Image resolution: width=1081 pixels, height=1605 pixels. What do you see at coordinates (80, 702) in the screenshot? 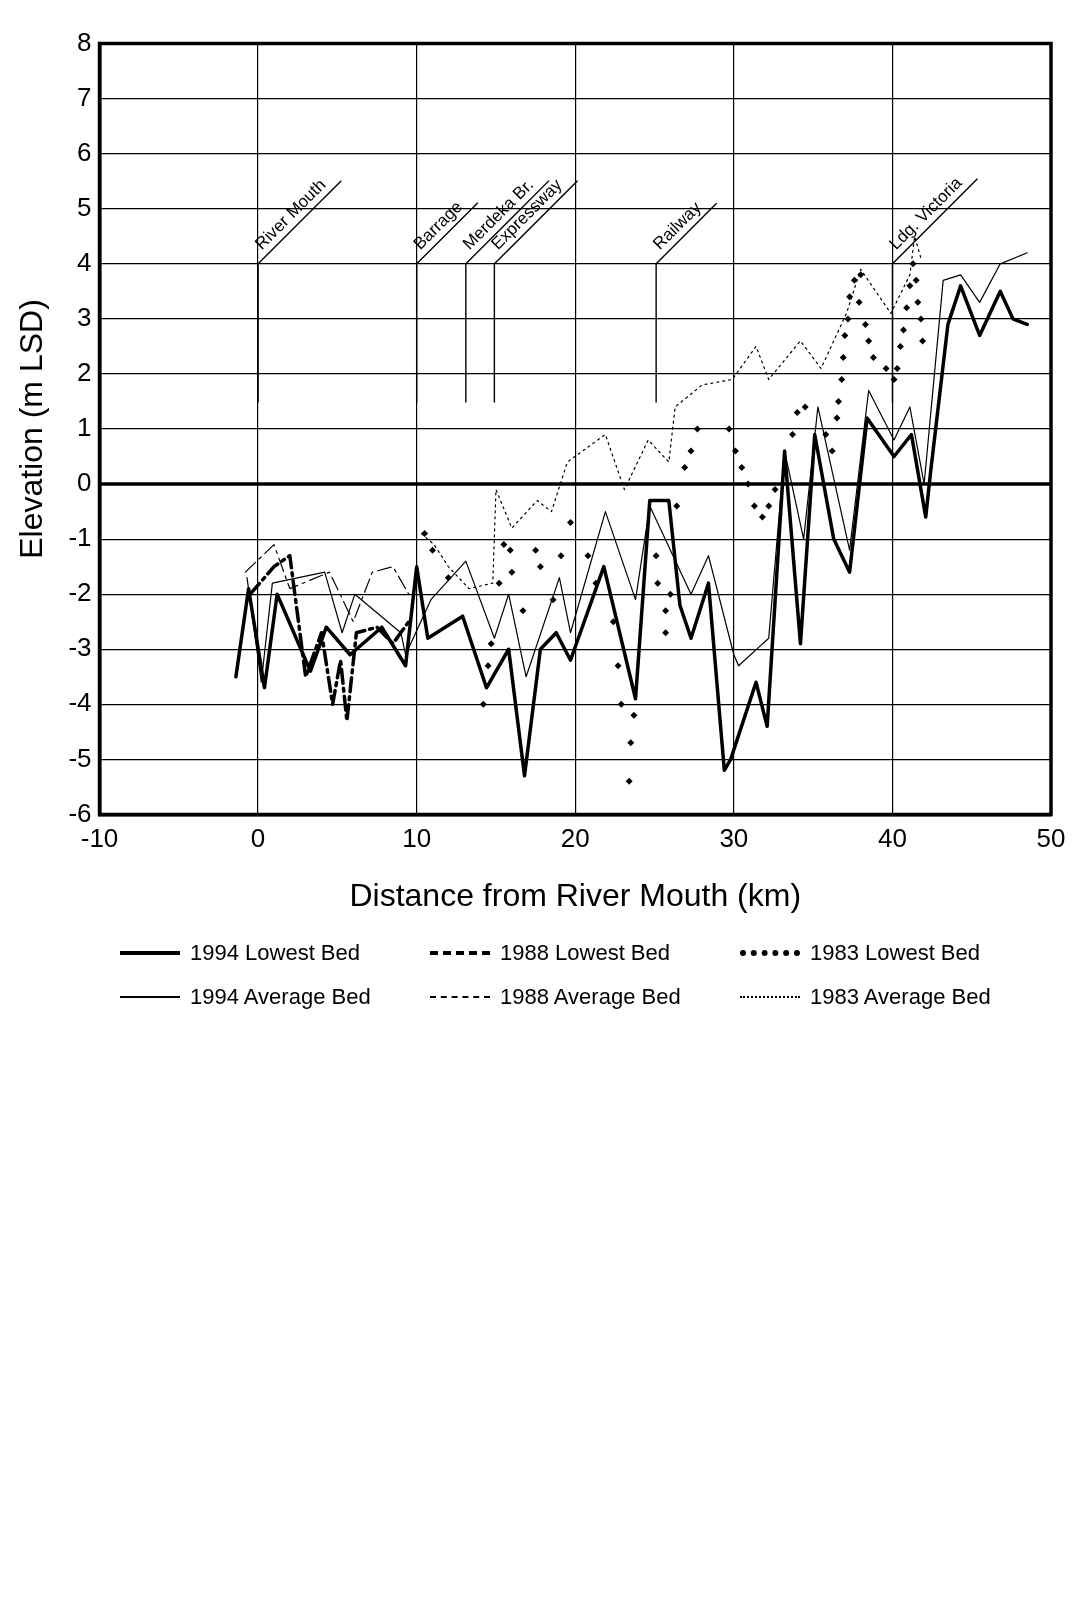
I see `y-tick-label: -4` at bounding box center [80, 702].